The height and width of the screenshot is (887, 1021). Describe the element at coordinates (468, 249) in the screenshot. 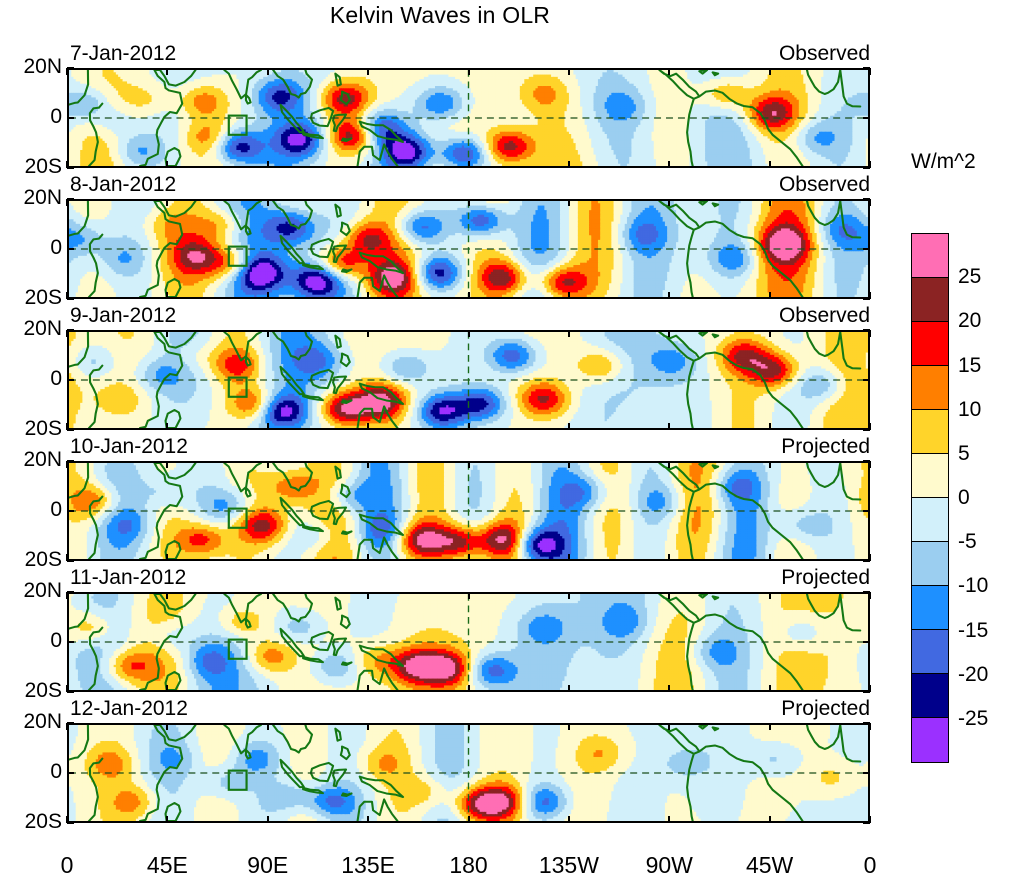

I see `olr-panel` at that location.